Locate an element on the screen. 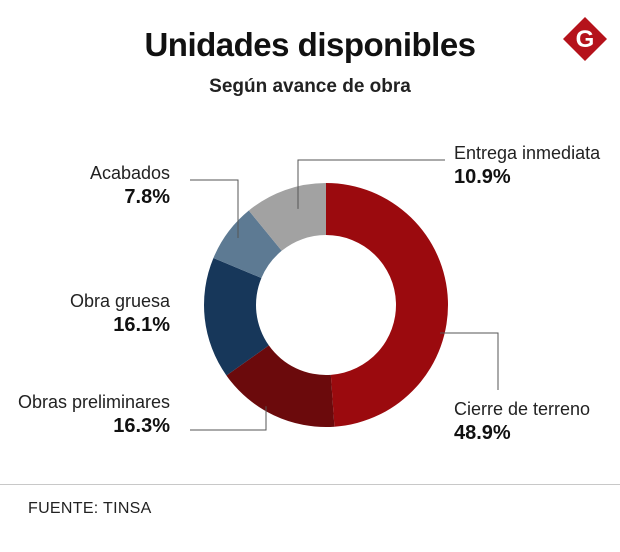  slice-label: Obras preliminares is located at coordinates (93, 402).